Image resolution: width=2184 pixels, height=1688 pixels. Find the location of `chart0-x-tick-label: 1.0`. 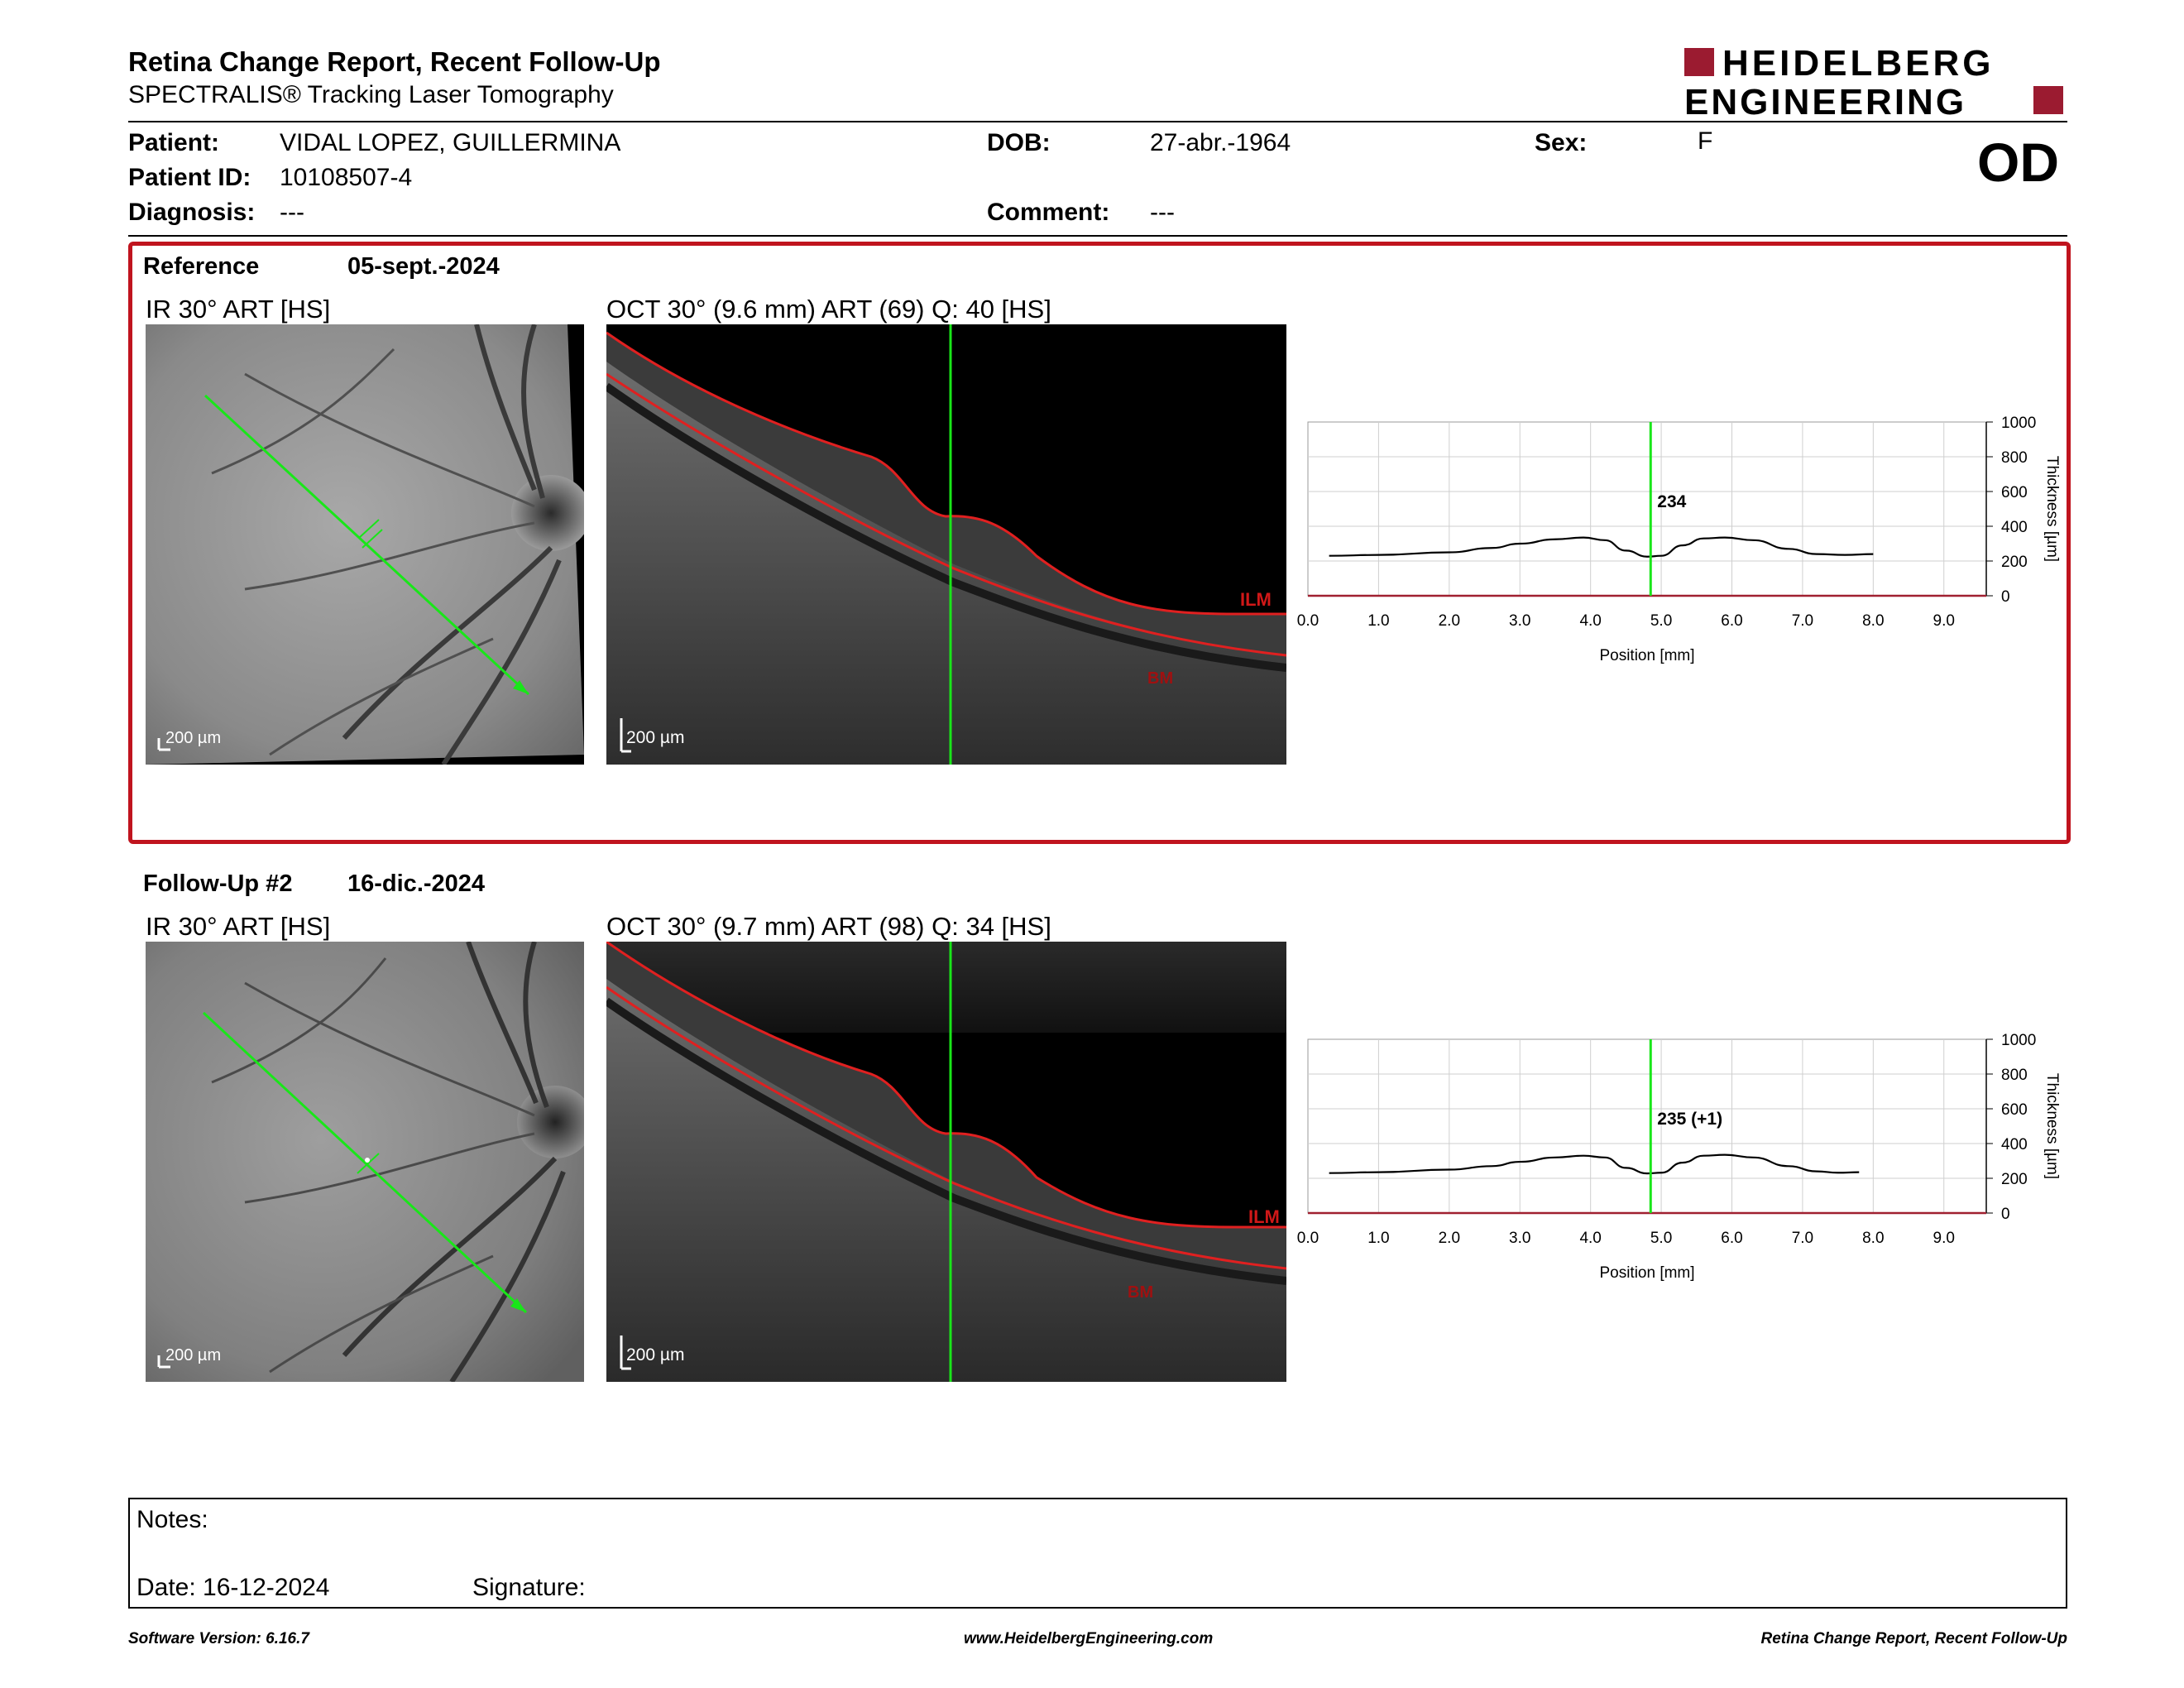

chart0-x-tick-label: 1.0 is located at coordinates (1378, 621).